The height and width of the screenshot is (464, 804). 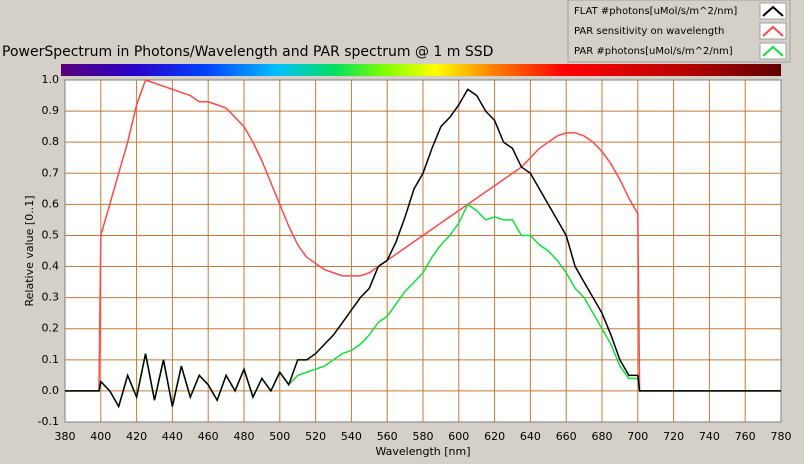 I want to click on y-tick-label: 0.9, so click(x=51, y=110).